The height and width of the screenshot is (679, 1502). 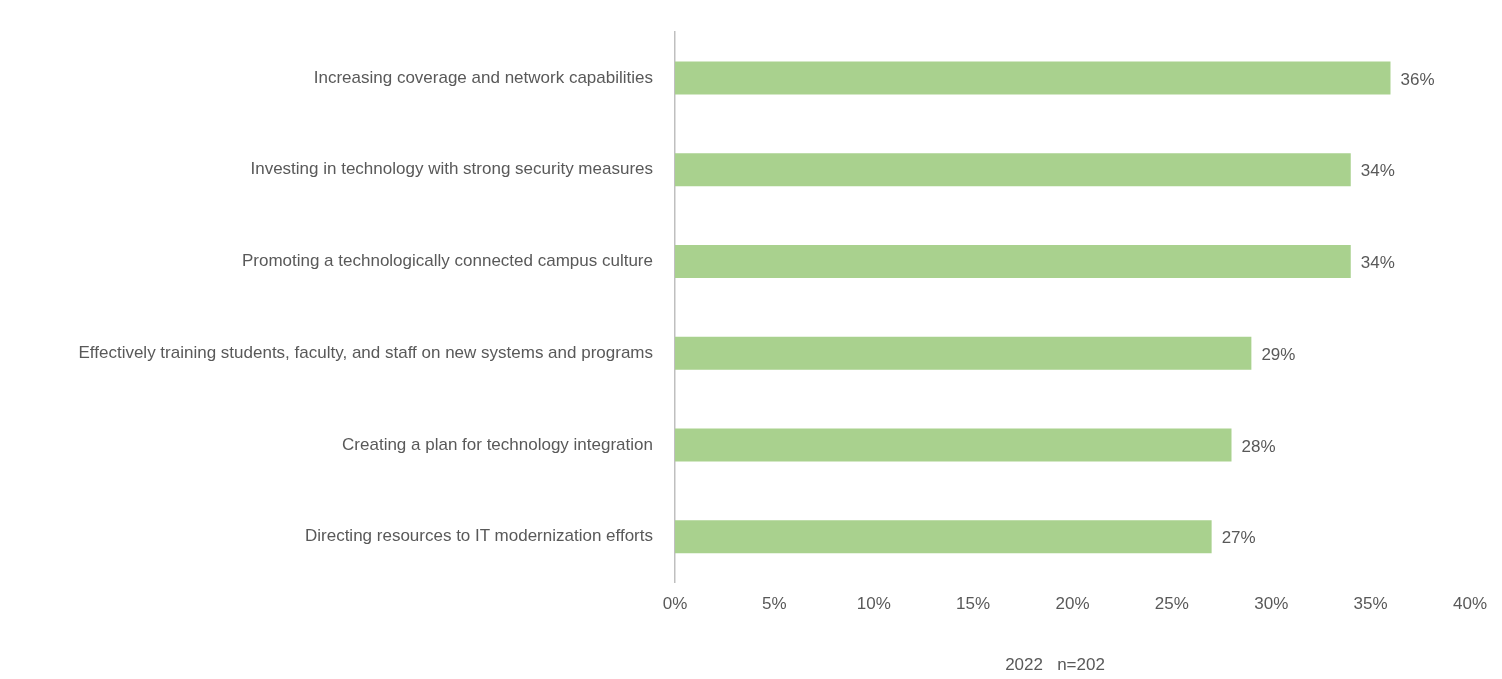 I want to click on data-label: 28%, so click(x=1258, y=446).